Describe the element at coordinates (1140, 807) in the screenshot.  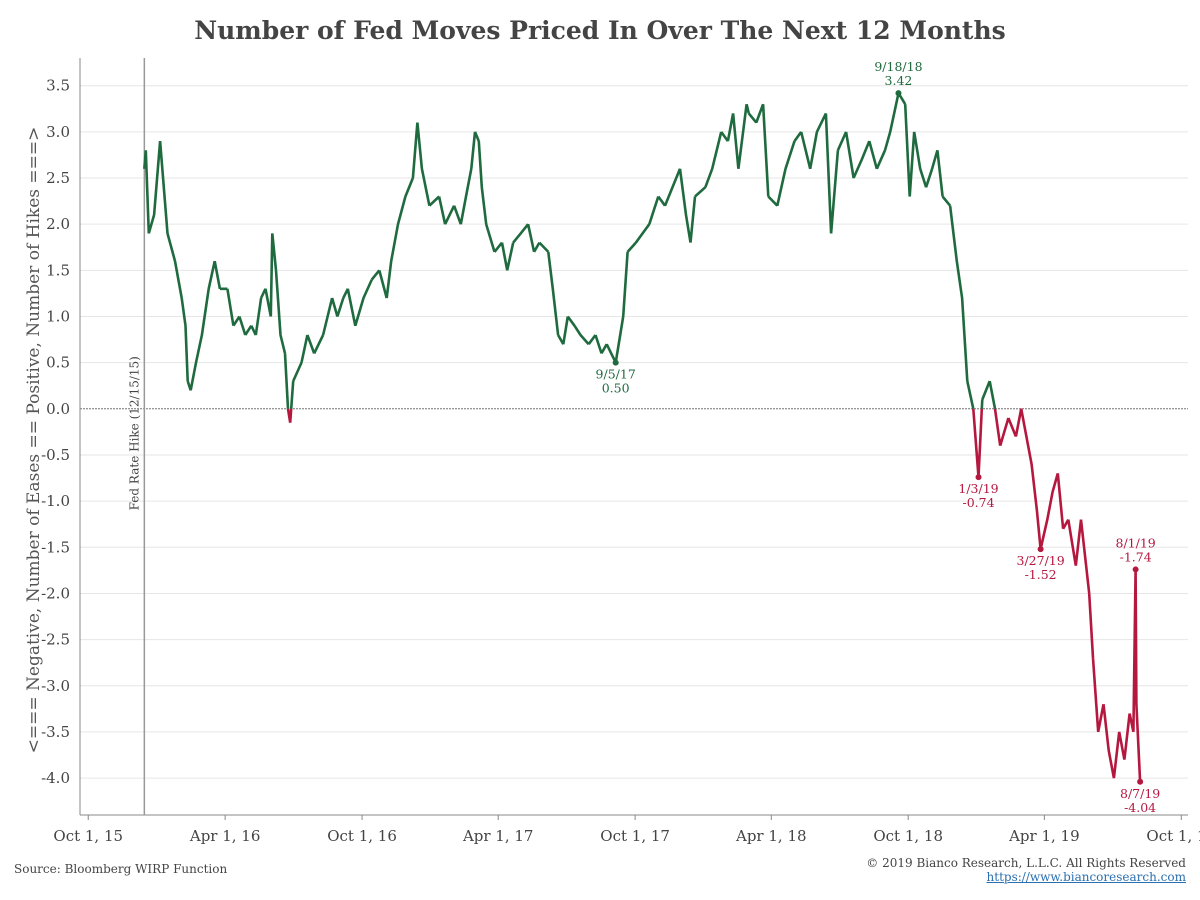
I see `annotation-value: -4.04` at that location.